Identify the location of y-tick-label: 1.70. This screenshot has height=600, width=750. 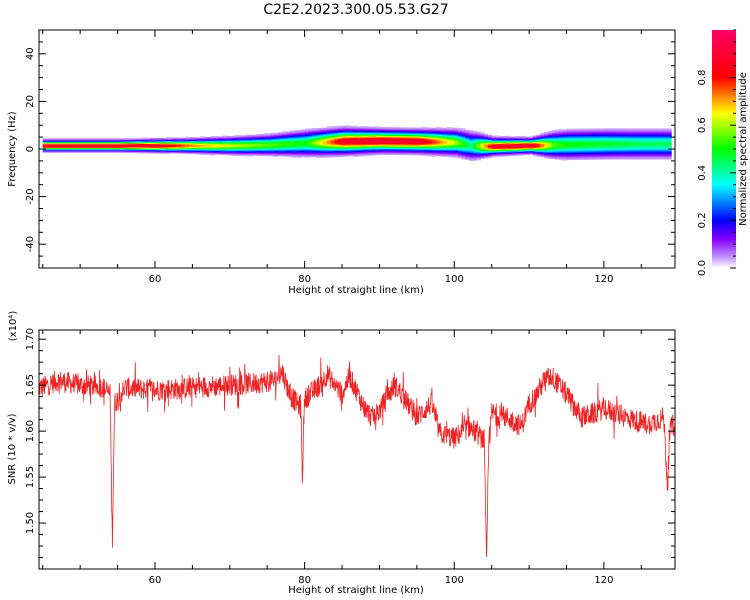
(30, 339).